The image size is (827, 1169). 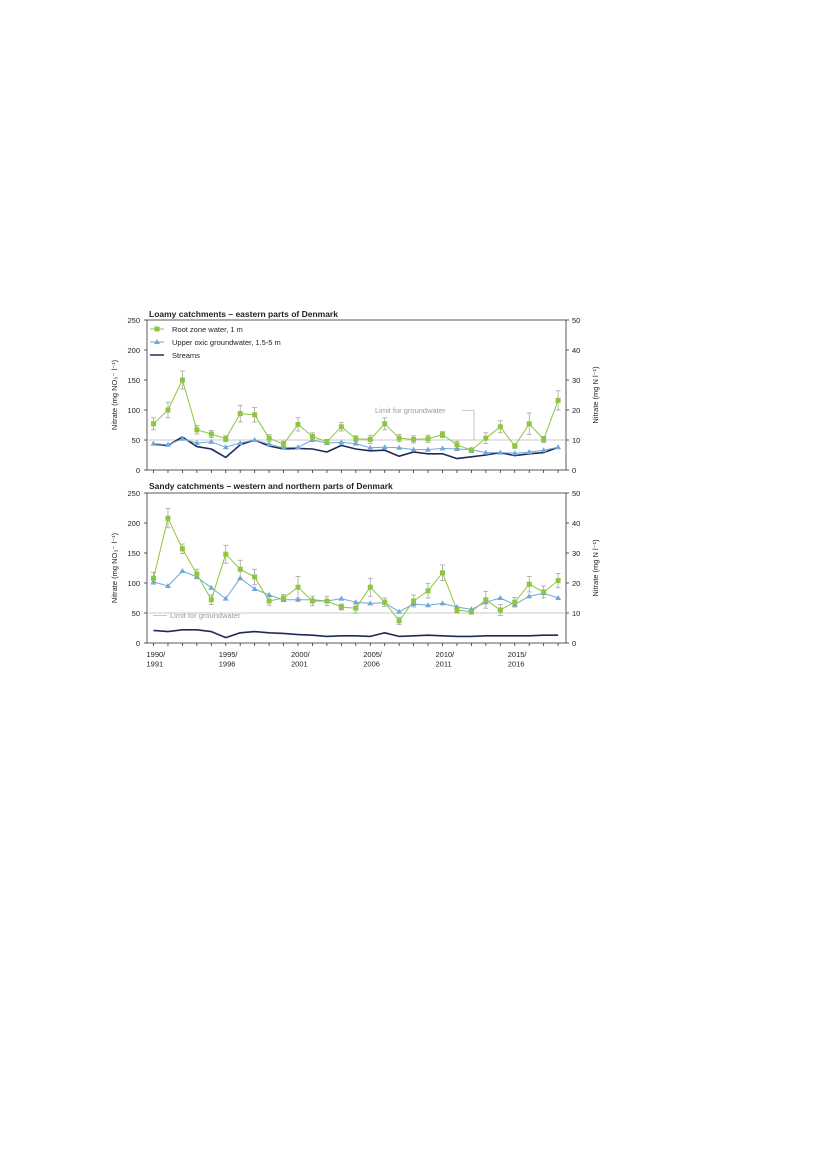 What do you see at coordinates (516, 664) in the screenshot?
I see `x-tick-label: 2016` at bounding box center [516, 664].